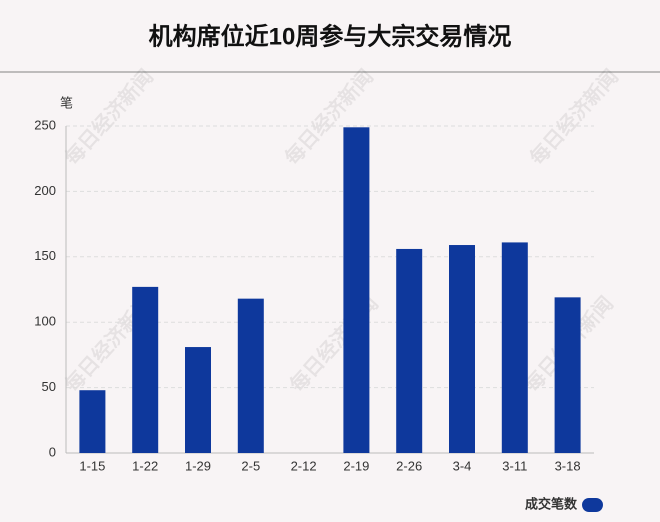 The image size is (660, 522). What do you see at coordinates (145, 465) in the screenshot?
I see `x-tick-label: 1-22` at bounding box center [145, 465].